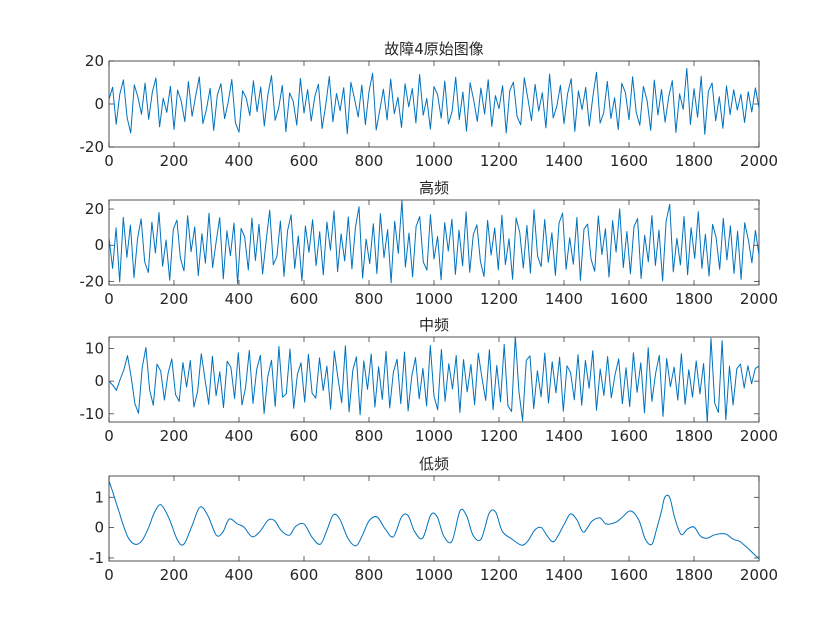  What do you see at coordinates (434, 188) in the screenshot?
I see `subplot-title: 高频` at bounding box center [434, 188].